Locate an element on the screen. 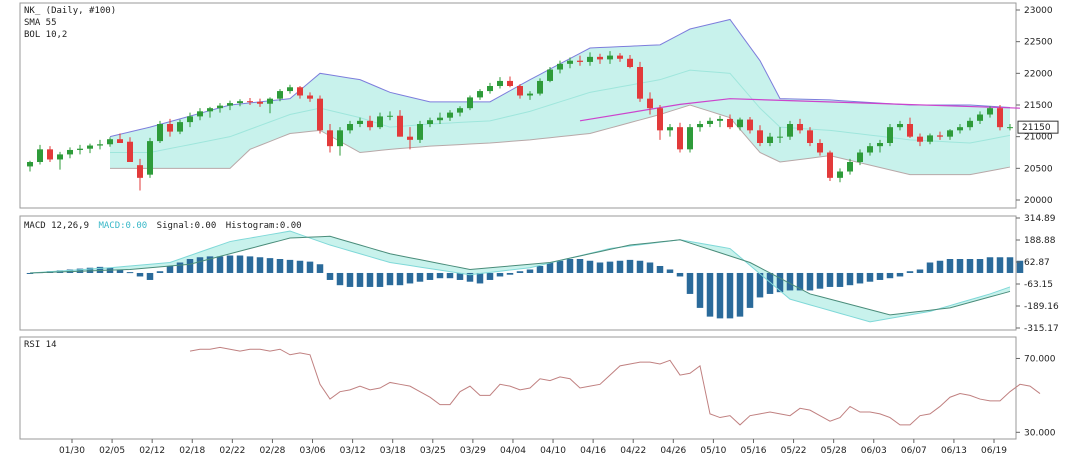 The width and height of the screenshot is (1080, 476). price-legend-title: NK_ (Daily, #100) is located at coordinates (70, 11).